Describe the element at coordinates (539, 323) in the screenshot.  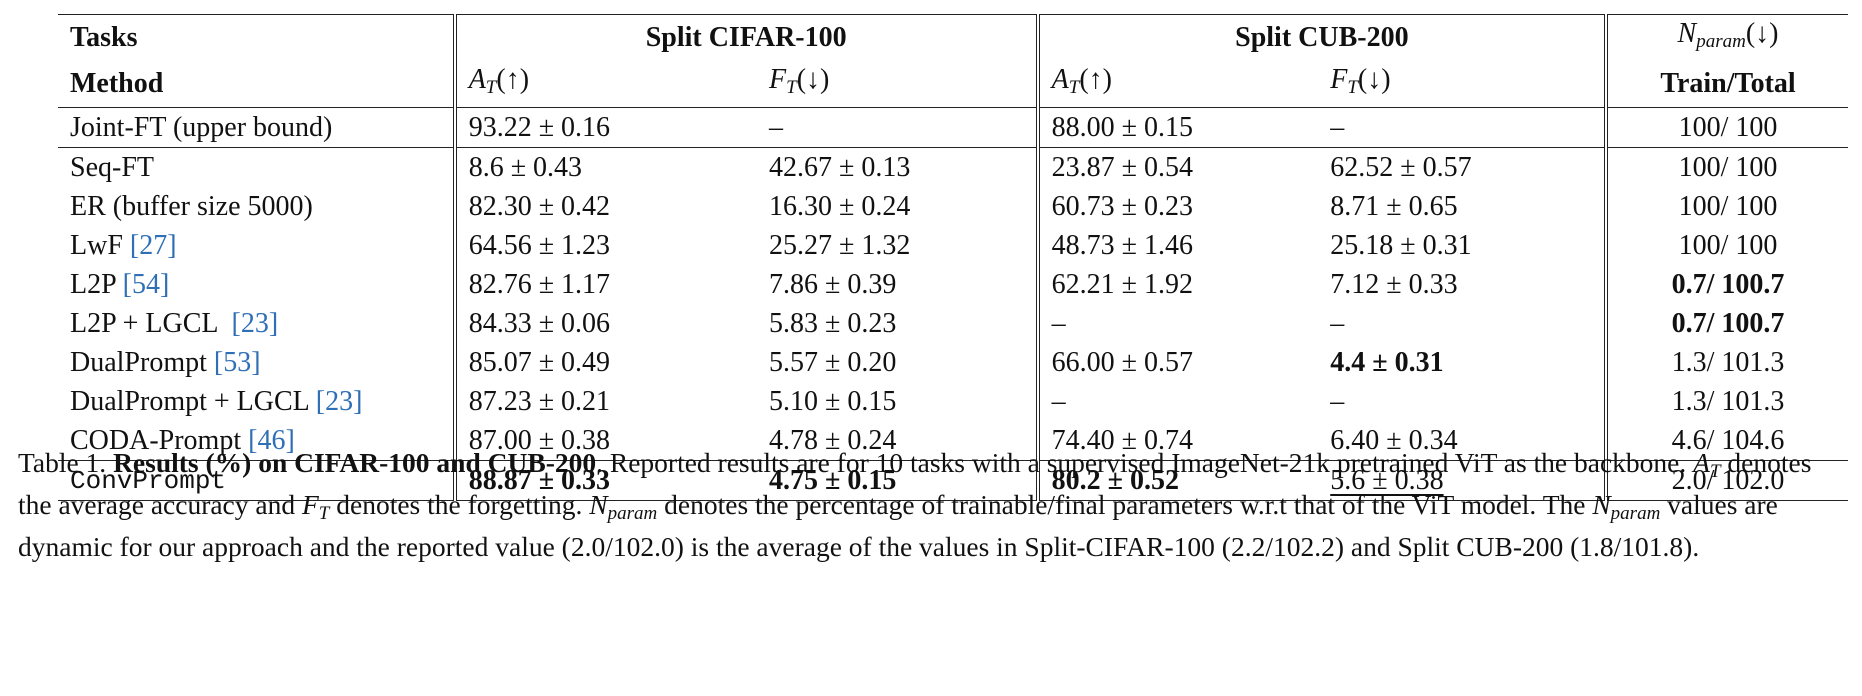
I see `cifar-accuracy-cell: 84.33 ± 0.06` at that location.